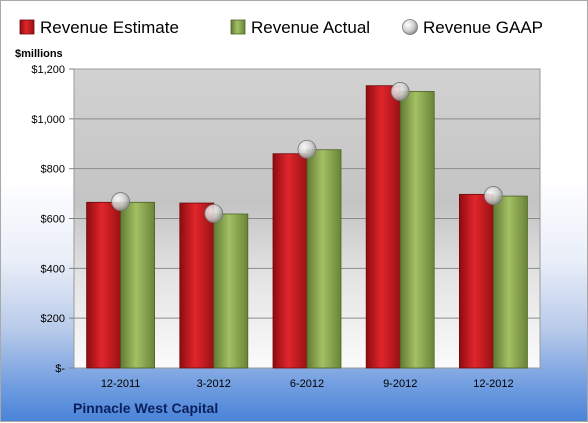 The height and width of the screenshot is (423, 588). What do you see at coordinates (60, 369) in the screenshot?
I see `y-tick-label: $-` at bounding box center [60, 369].